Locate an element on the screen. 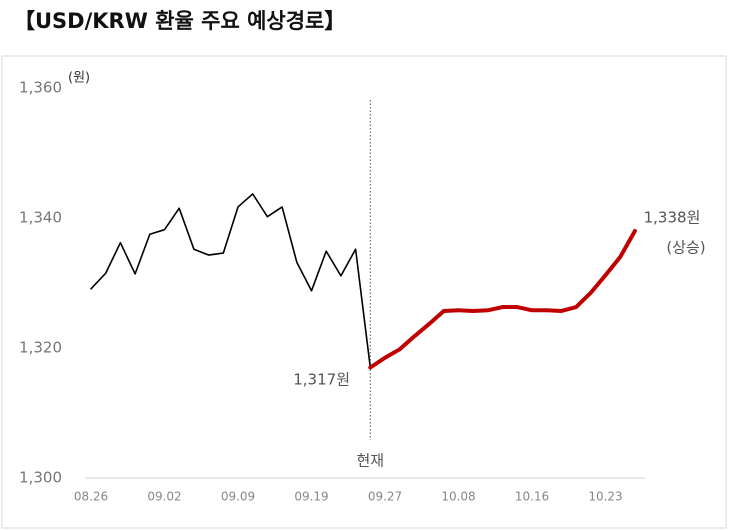  annotation: (상승) is located at coordinates (685, 248).